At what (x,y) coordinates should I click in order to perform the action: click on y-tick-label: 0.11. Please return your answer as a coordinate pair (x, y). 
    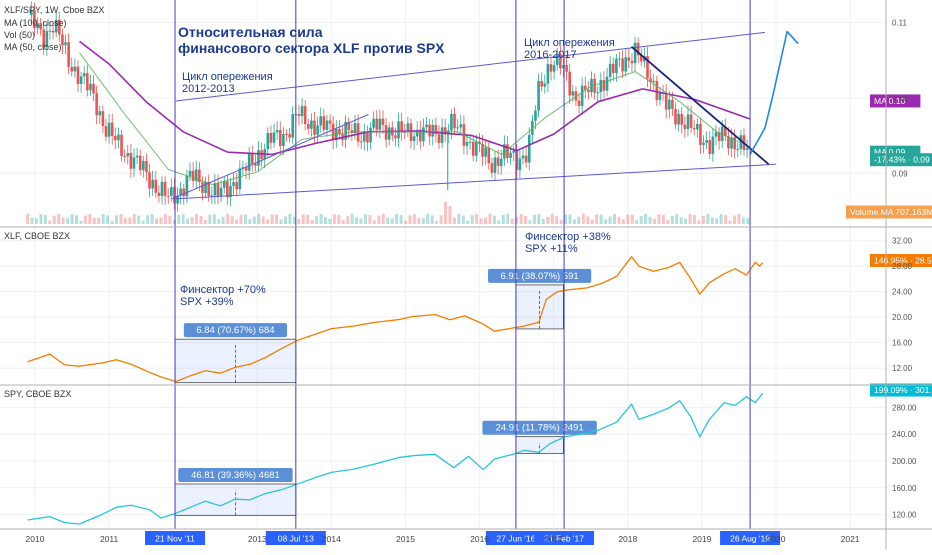
    Looking at the image, I should click on (900, 23).